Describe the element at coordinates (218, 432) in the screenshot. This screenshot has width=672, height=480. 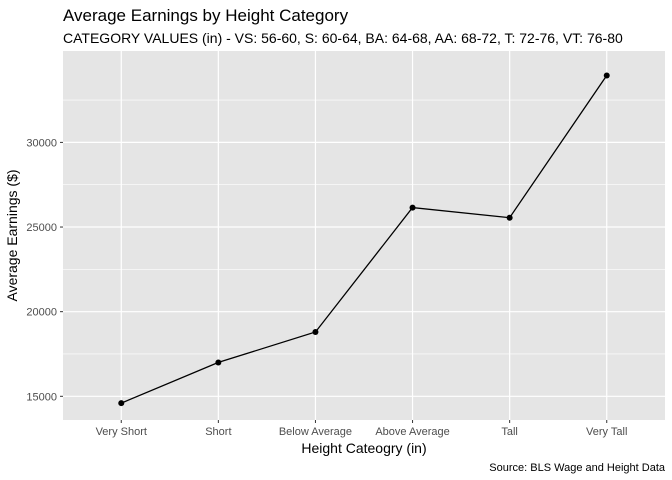
I see `x-tick-label: Short` at that location.